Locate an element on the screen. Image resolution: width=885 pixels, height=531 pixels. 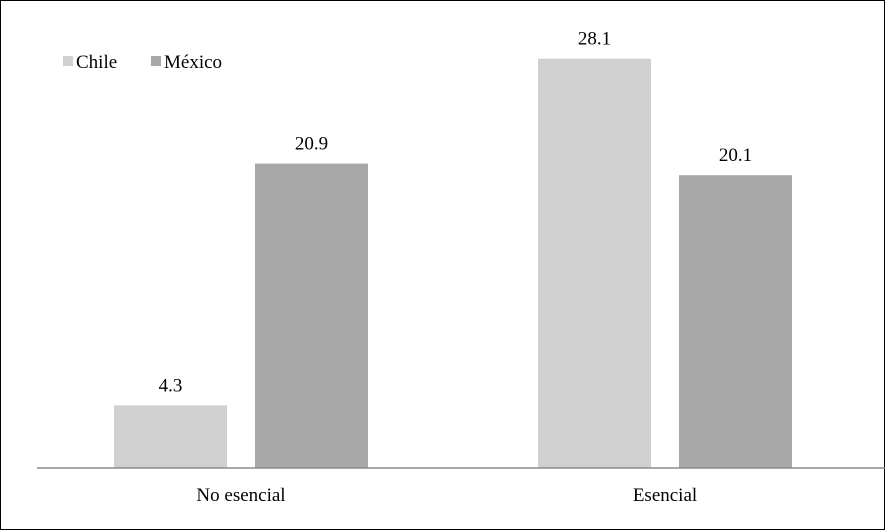
x-tick-label-esencial: Esencial is located at coordinates (665, 495).